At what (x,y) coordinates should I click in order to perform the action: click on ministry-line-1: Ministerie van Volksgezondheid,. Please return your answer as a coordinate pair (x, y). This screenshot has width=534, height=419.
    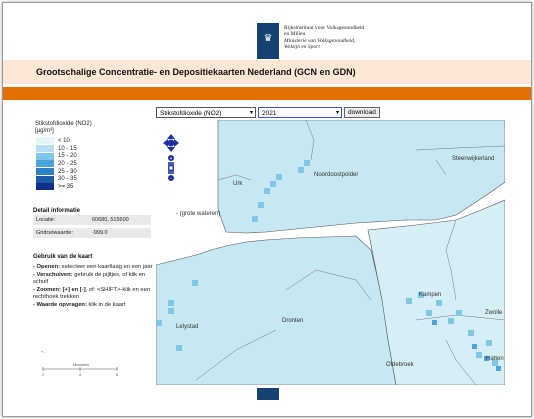
    Looking at the image, I should click on (320, 40).